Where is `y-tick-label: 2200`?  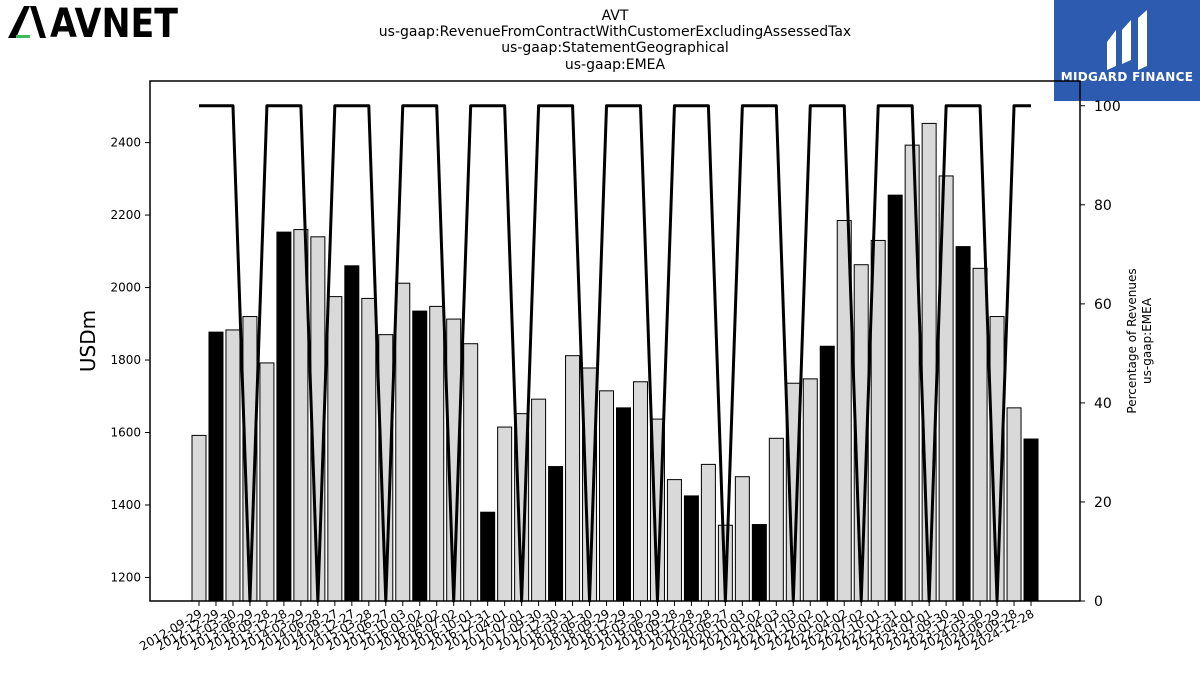
y-tick-label: 2200 is located at coordinates (125, 215).